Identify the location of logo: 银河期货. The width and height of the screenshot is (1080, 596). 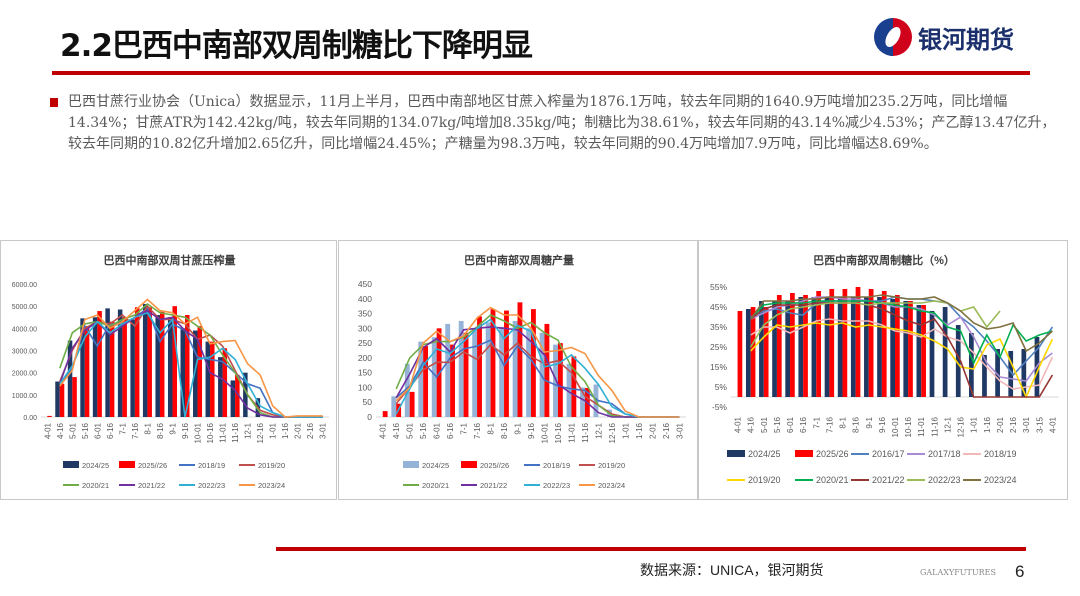
(944, 37).